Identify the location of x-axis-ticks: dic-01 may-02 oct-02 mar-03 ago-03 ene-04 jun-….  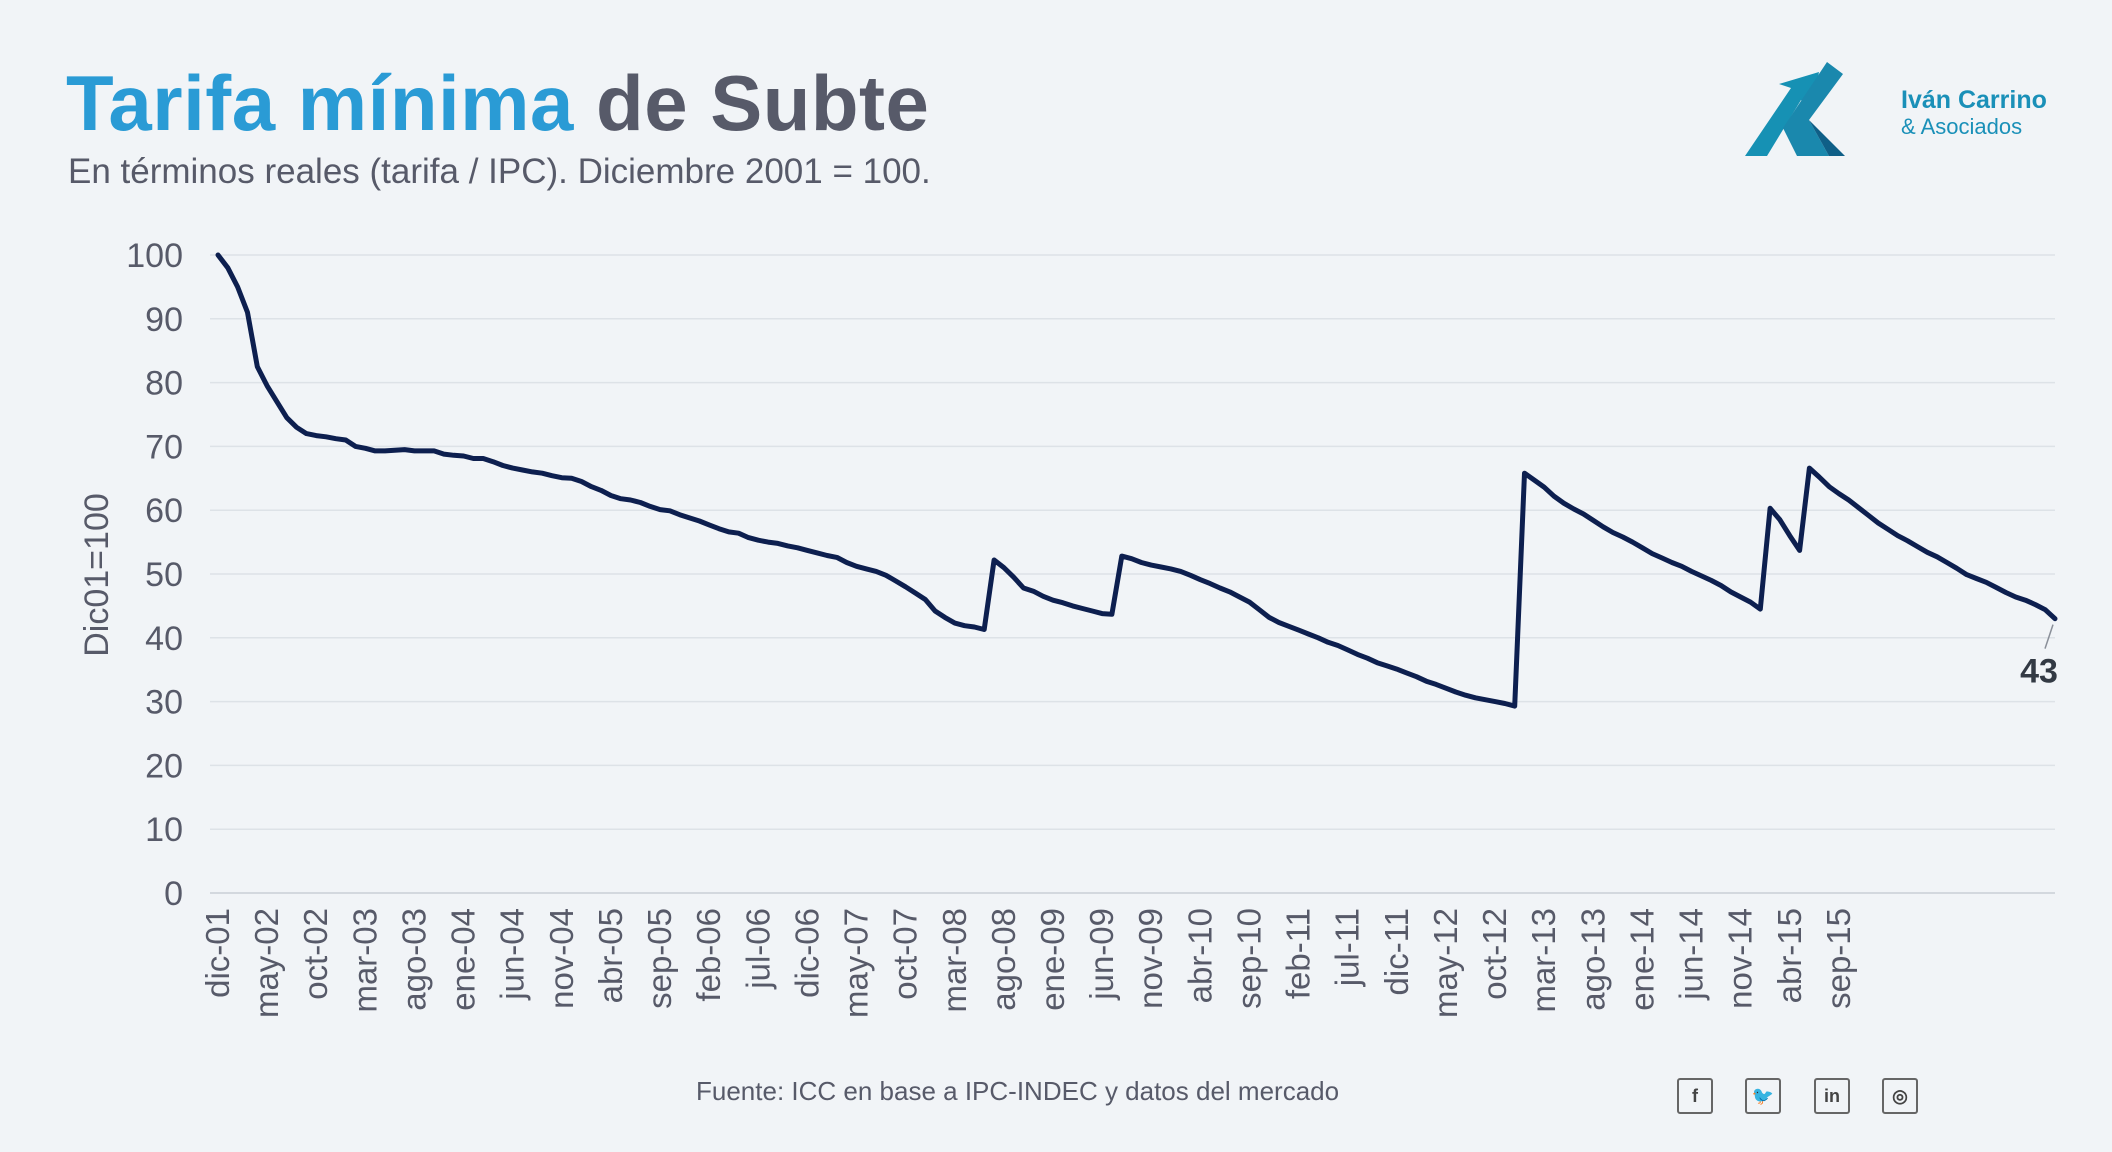
(1028, 963).